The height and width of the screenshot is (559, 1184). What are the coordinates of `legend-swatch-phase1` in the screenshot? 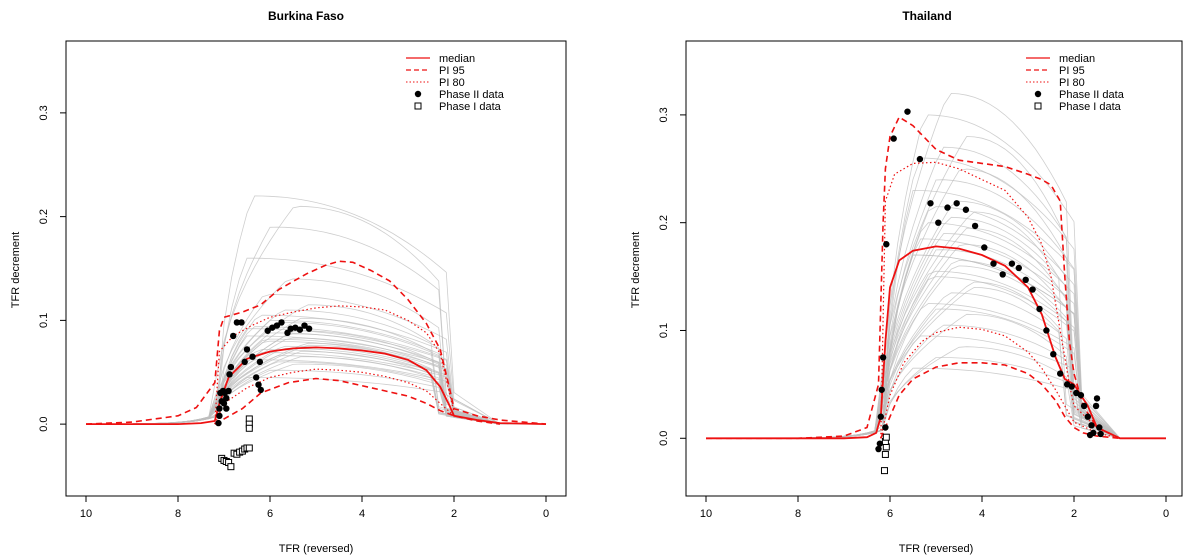 It's located at (1038, 106).